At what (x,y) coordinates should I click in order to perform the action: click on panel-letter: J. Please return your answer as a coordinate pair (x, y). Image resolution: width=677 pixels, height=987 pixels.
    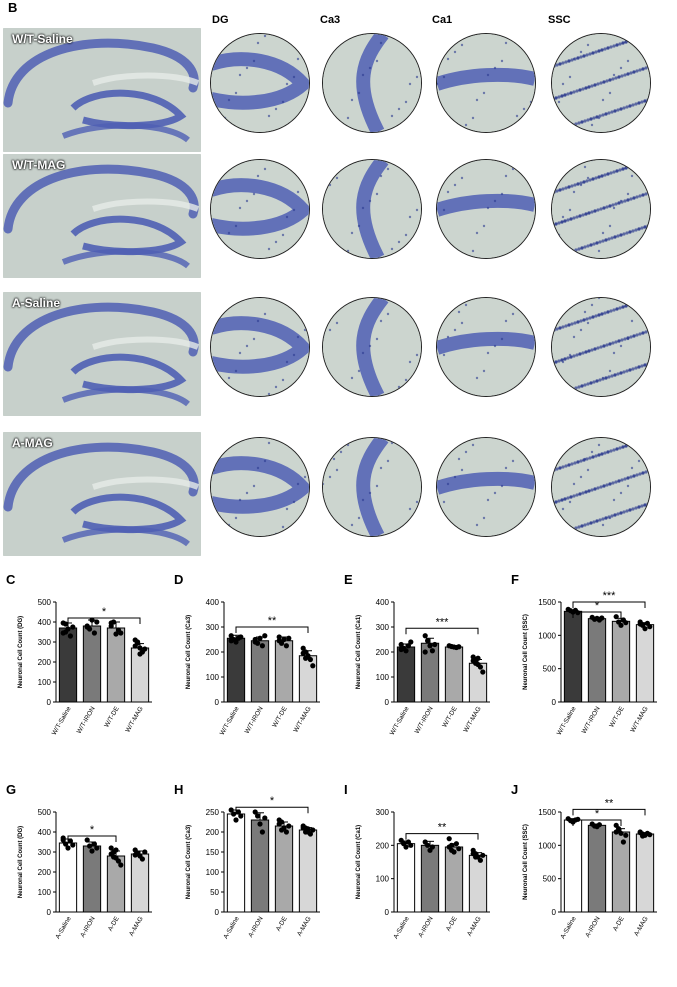
    Looking at the image, I should click on (514, 789).